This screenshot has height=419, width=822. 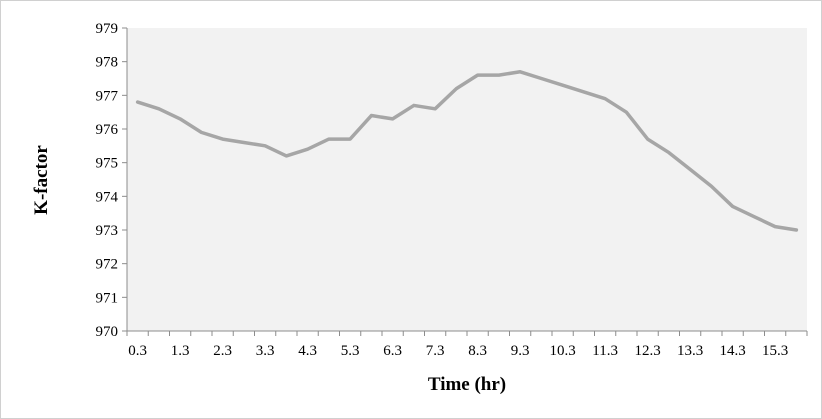 I want to click on x-tick-label: 5.3, so click(x=350, y=351).